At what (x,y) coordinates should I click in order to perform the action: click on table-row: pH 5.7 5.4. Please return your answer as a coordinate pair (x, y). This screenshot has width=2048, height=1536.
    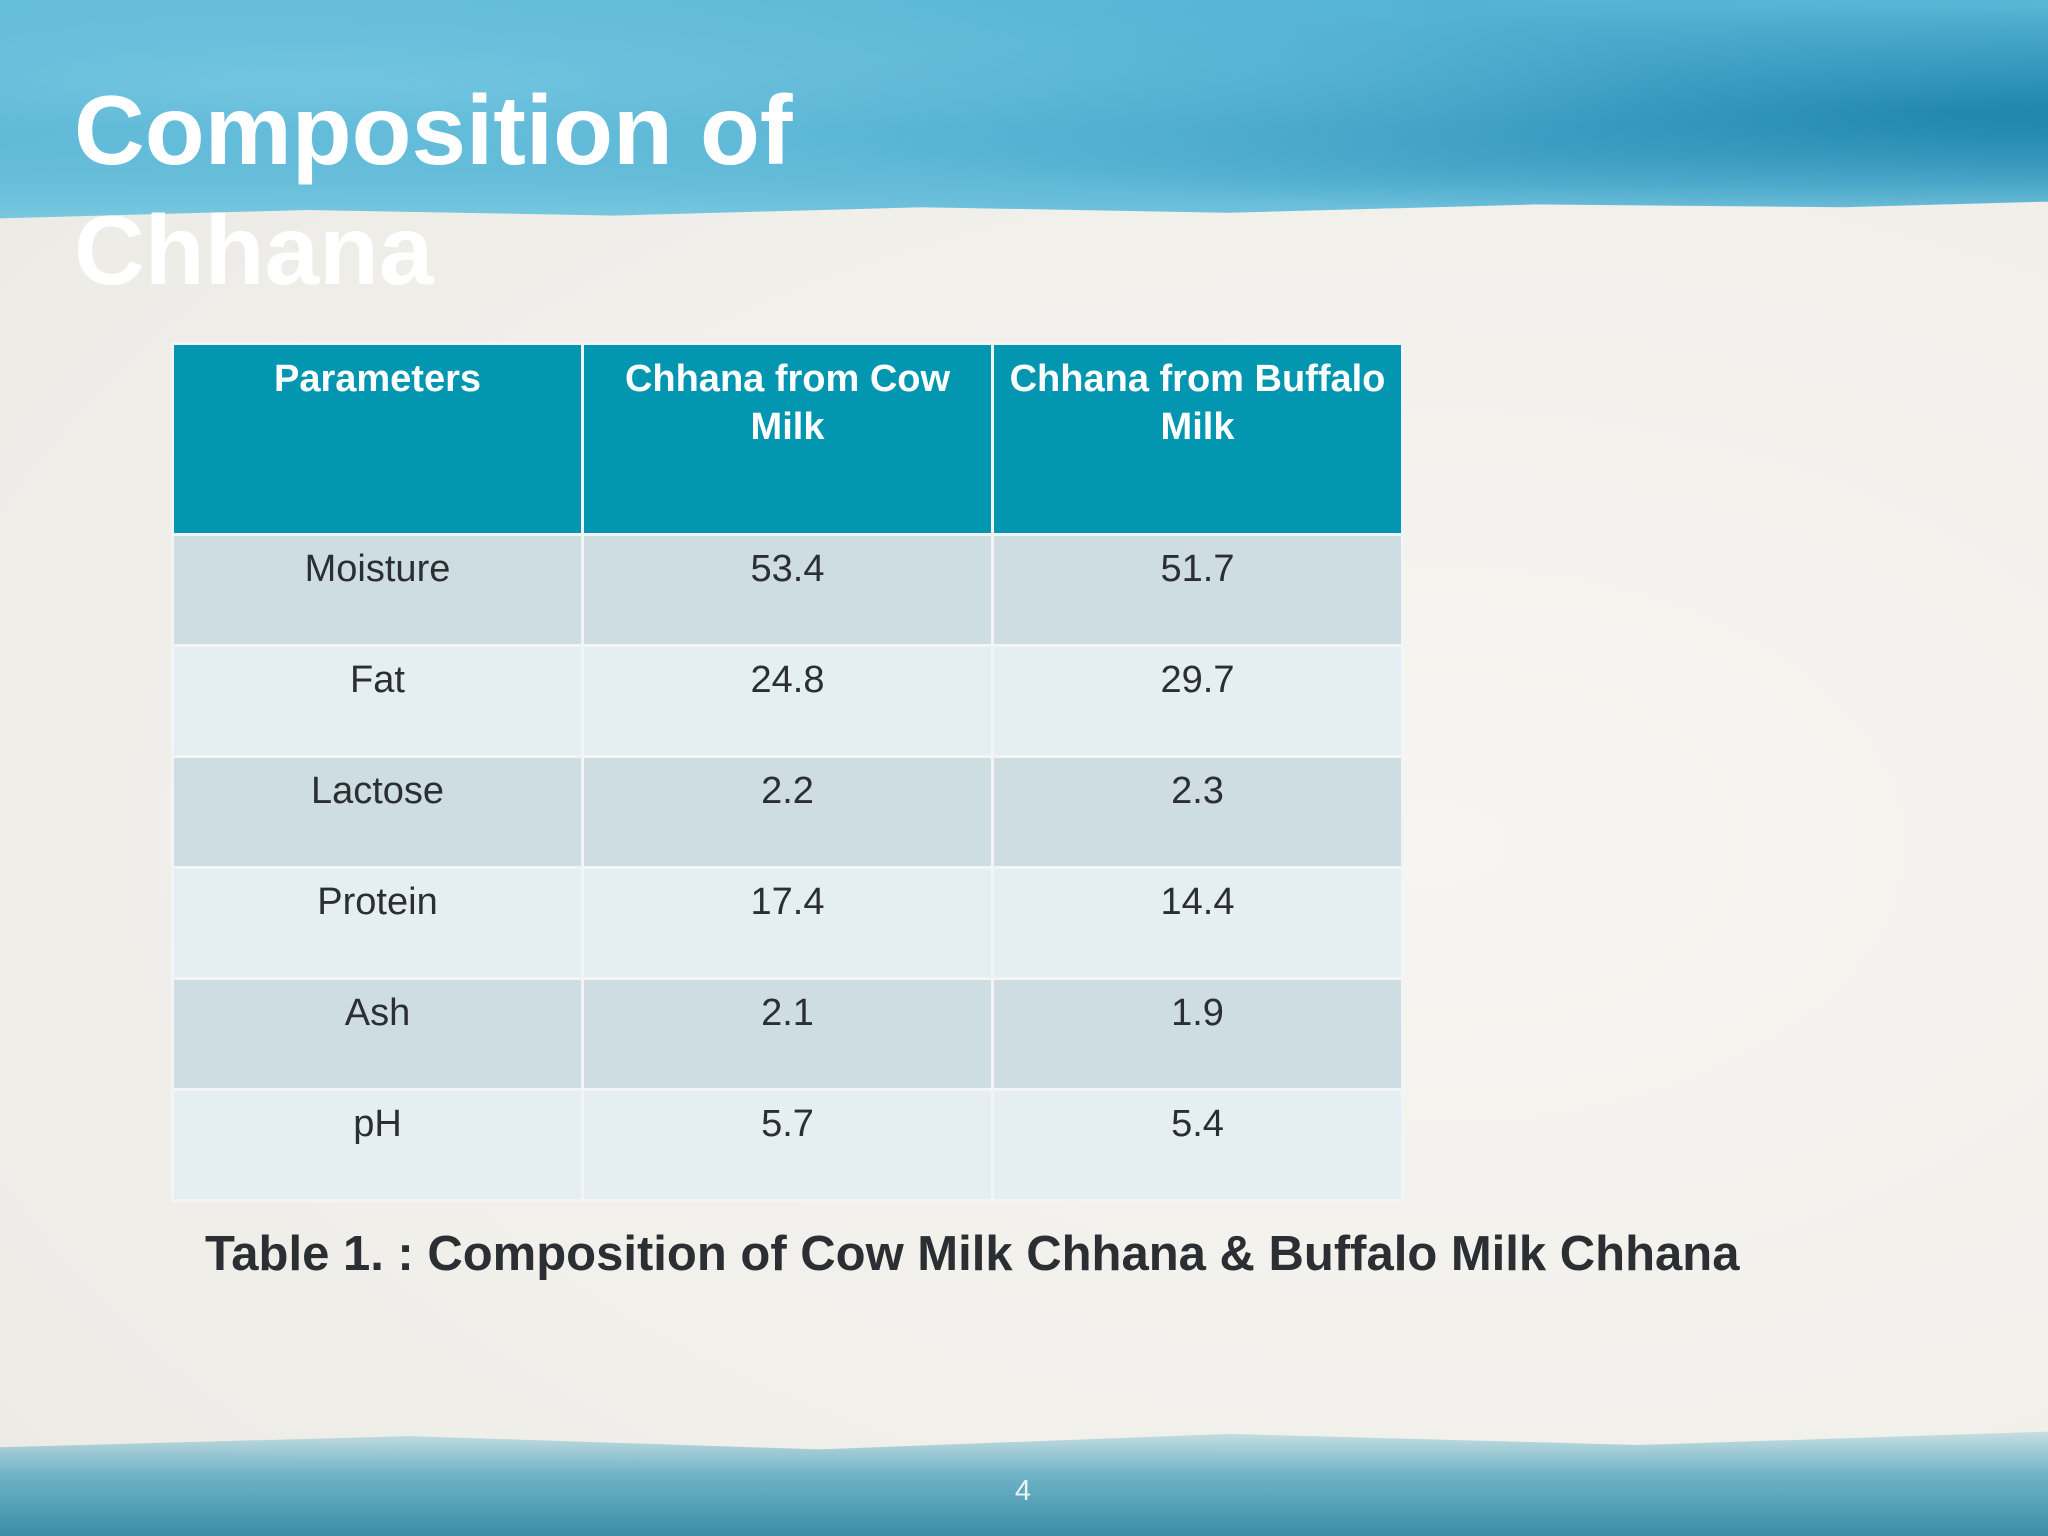
    Looking at the image, I should click on (787, 1145).